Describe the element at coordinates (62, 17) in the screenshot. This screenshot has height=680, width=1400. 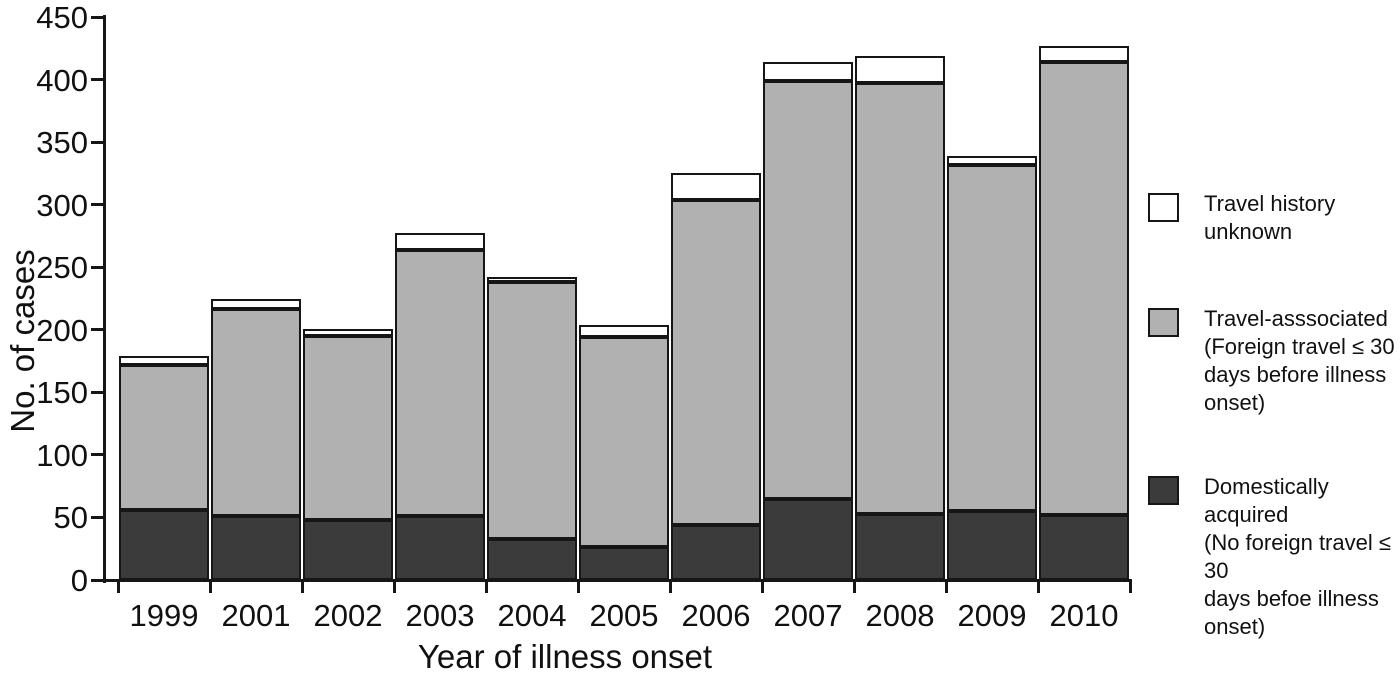
I see `y-tick-label: 450` at that location.